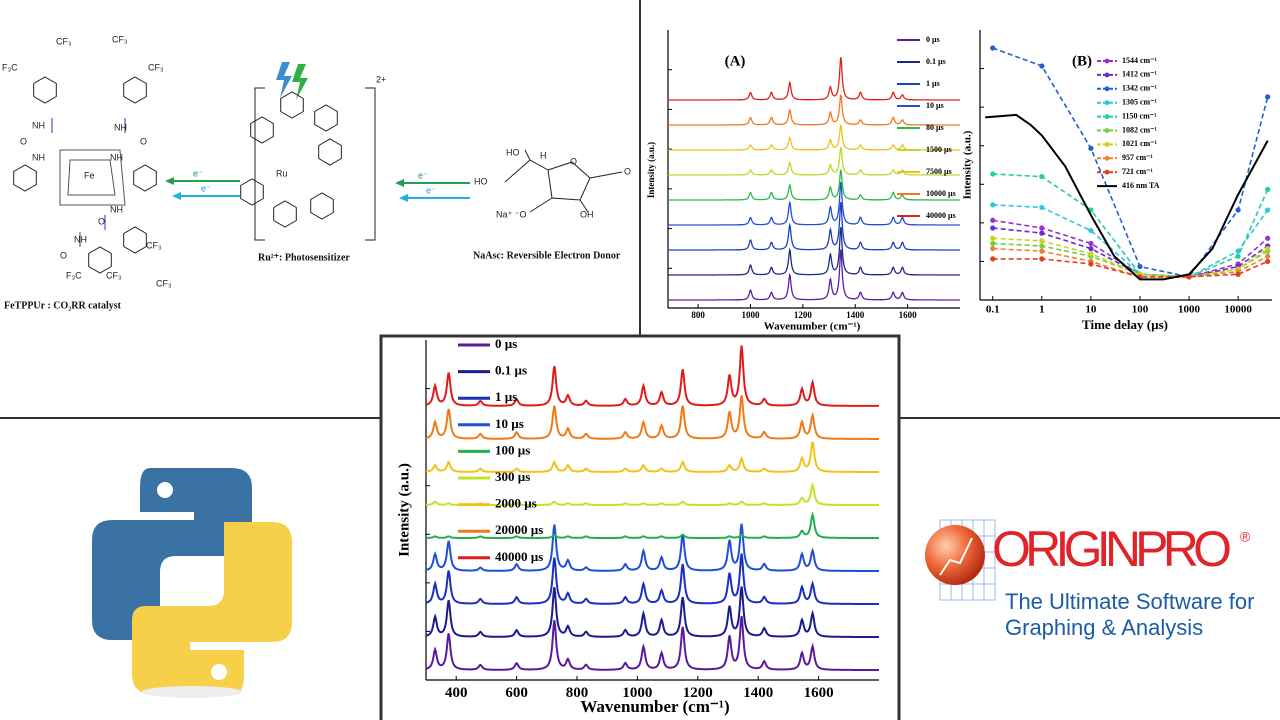 This screenshot has width=1280, height=720. I want to click on legend-label: 1021 cm⁻¹, so click(1139, 143).